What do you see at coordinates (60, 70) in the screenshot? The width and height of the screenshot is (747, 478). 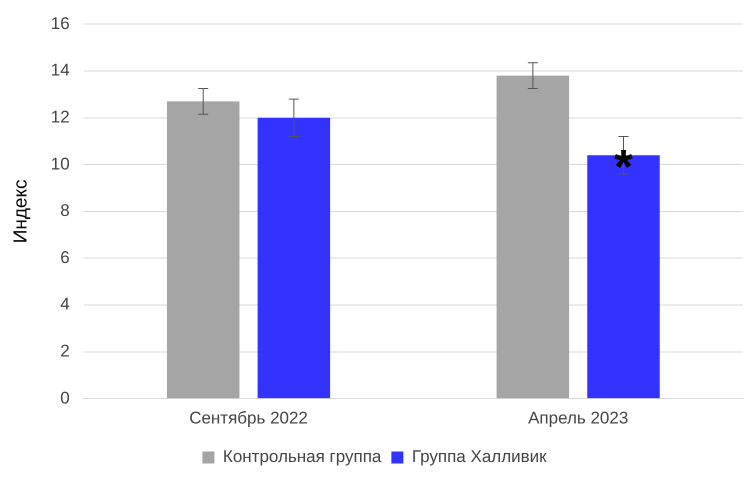 I see `y-tick-label: 14` at bounding box center [60, 70].